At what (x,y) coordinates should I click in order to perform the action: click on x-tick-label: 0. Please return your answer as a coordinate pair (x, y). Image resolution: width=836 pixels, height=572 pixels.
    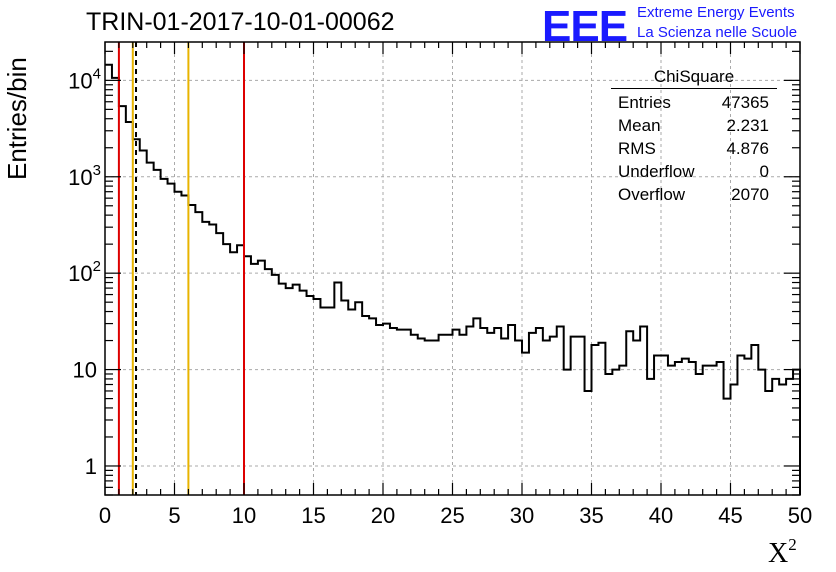
    Looking at the image, I should click on (105, 515).